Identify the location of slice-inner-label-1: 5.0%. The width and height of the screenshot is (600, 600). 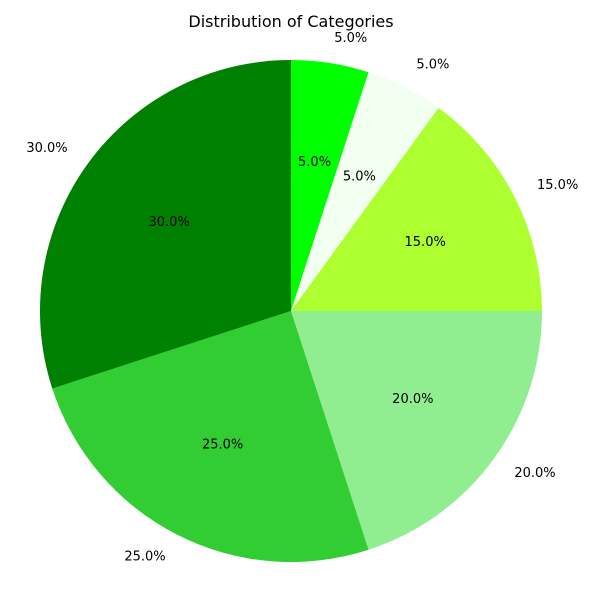
(314, 162).